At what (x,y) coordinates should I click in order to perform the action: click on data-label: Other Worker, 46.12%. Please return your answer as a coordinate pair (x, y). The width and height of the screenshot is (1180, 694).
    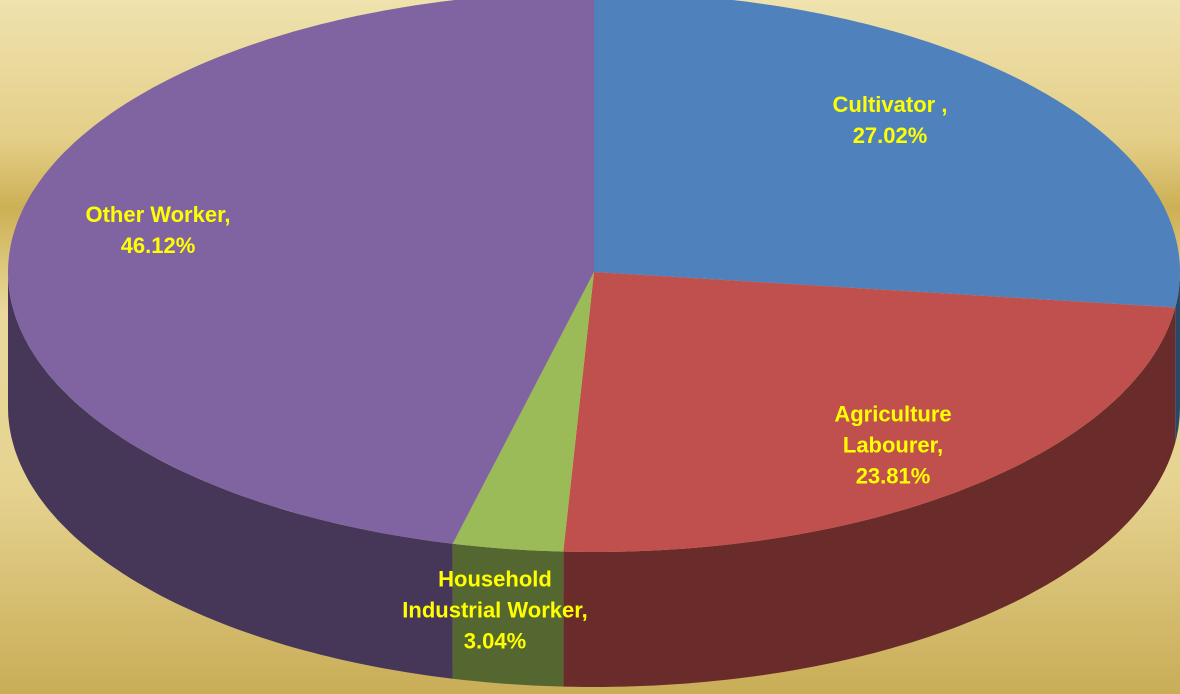
    Looking at the image, I should click on (158, 230).